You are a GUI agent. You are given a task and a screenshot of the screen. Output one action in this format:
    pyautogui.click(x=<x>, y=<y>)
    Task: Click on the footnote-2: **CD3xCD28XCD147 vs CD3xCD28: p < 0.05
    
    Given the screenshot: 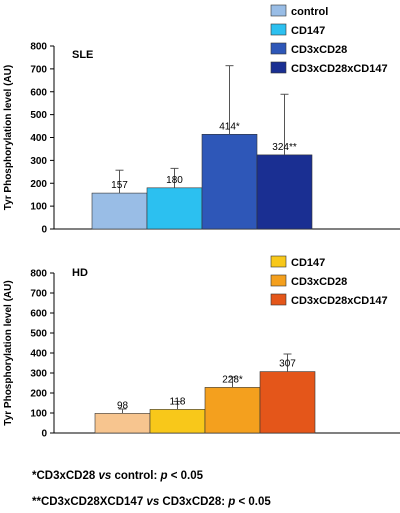 What is the action you would take?
    pyautogui.click(x=151, y=502)
    